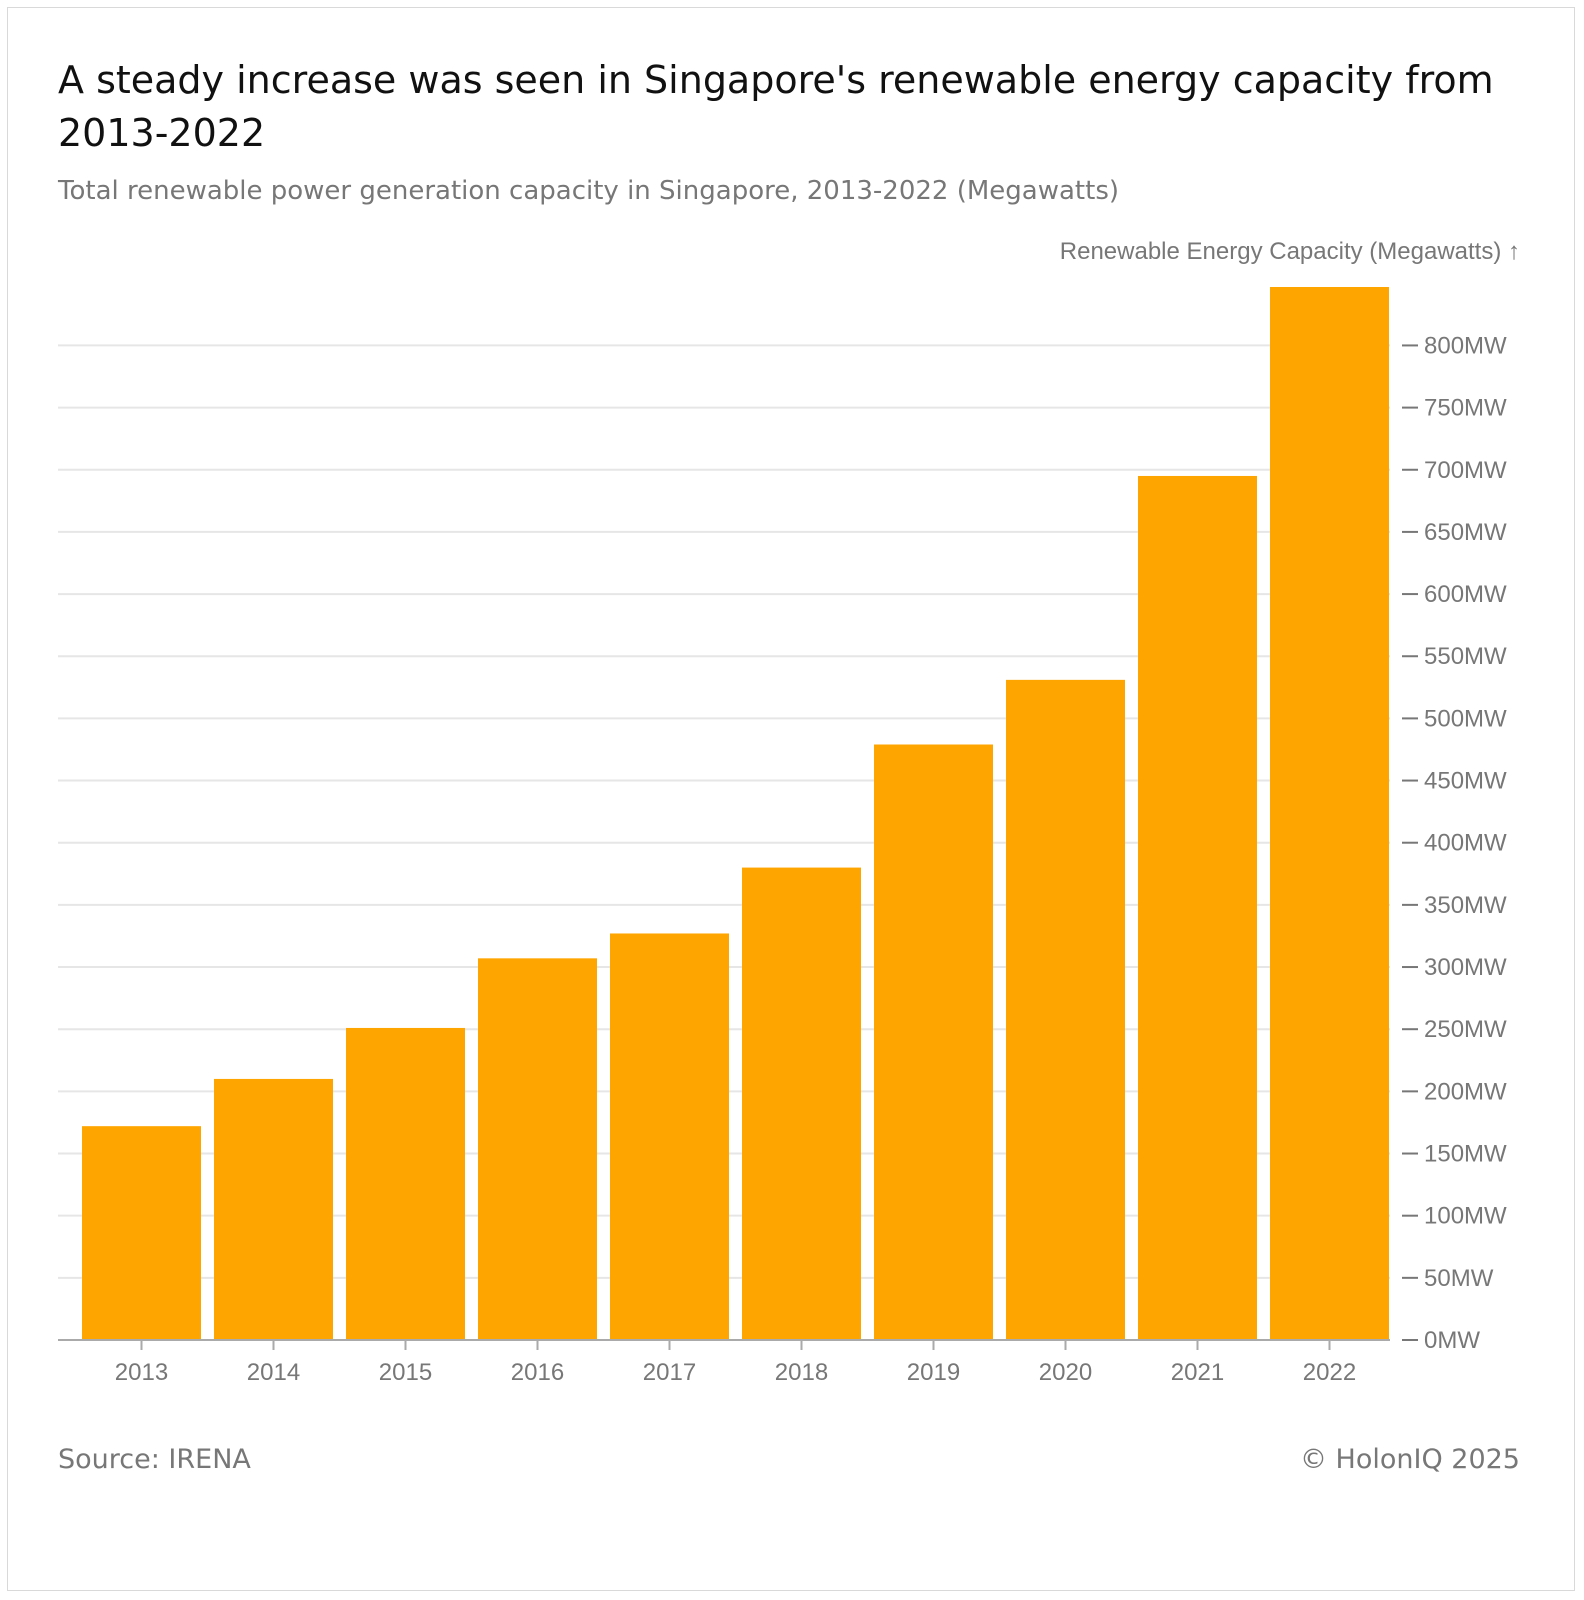 Image resolution: width=1584 pixels, height=1600 pixels. I want to click on x-tick-label: 2017, so click(669, 1372).